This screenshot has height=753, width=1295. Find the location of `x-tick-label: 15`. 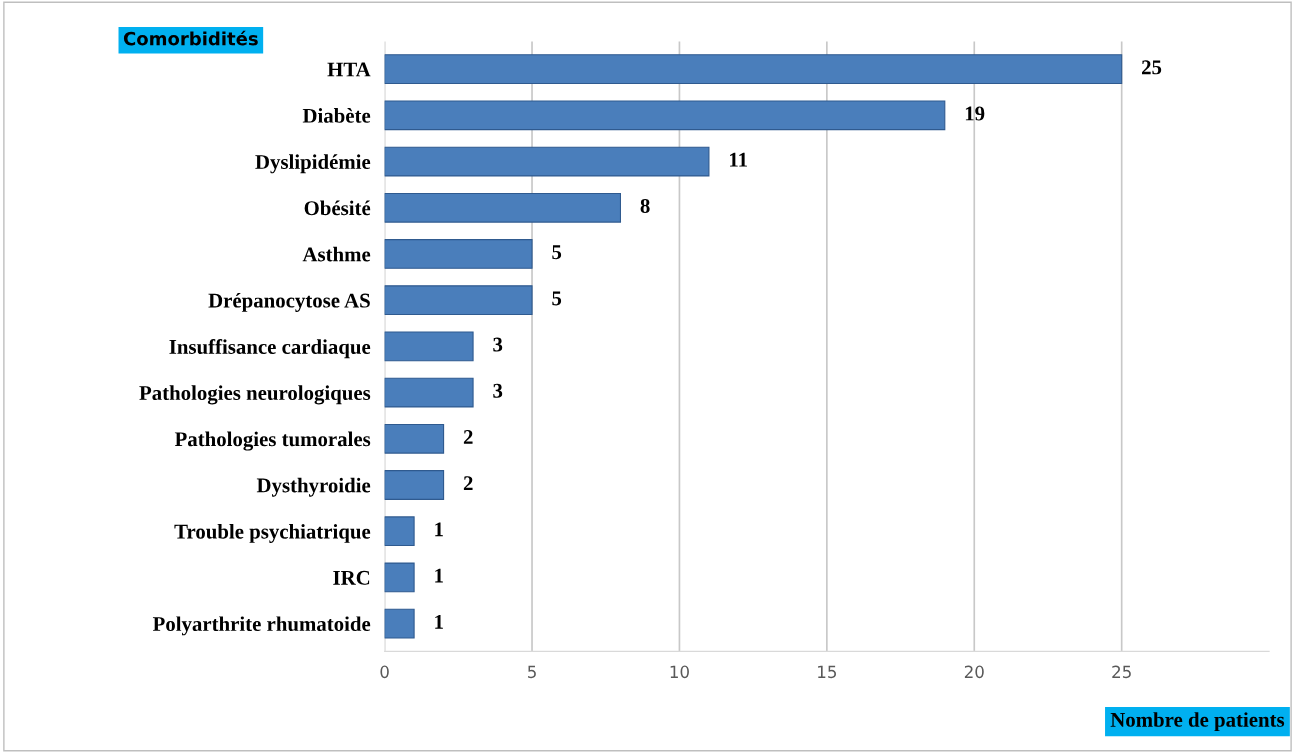

x-tick-label: 15 is located at coordinates (827, 672).